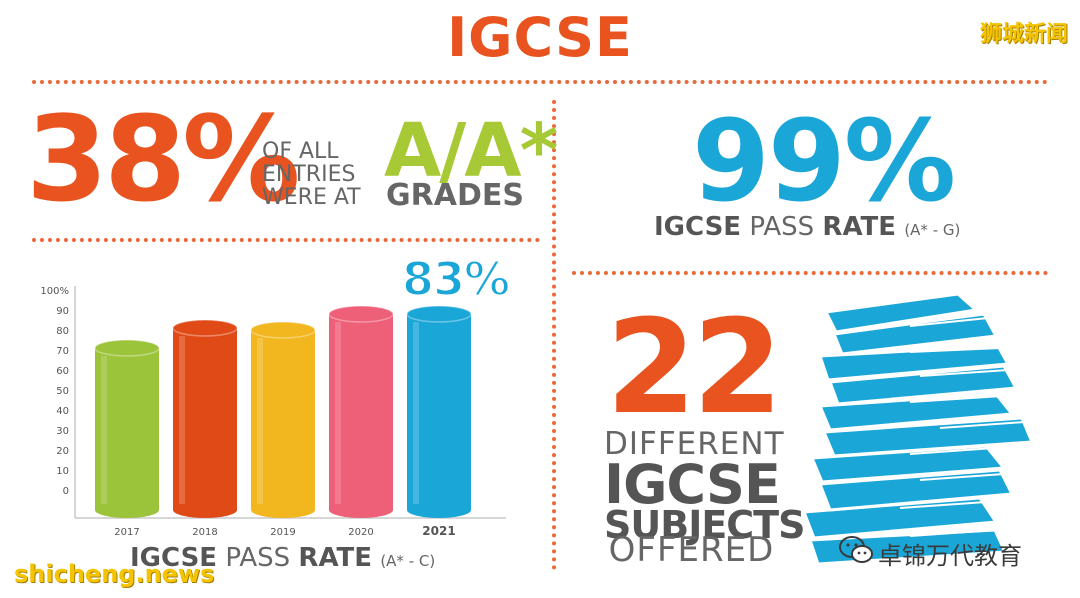 The width and height of the screenshot is (1080, 598). What do you see at coordinates (309, 174) in the screenshot?
I see `stat-grades-line: ENTRIES` at bounding box center [309, 174].